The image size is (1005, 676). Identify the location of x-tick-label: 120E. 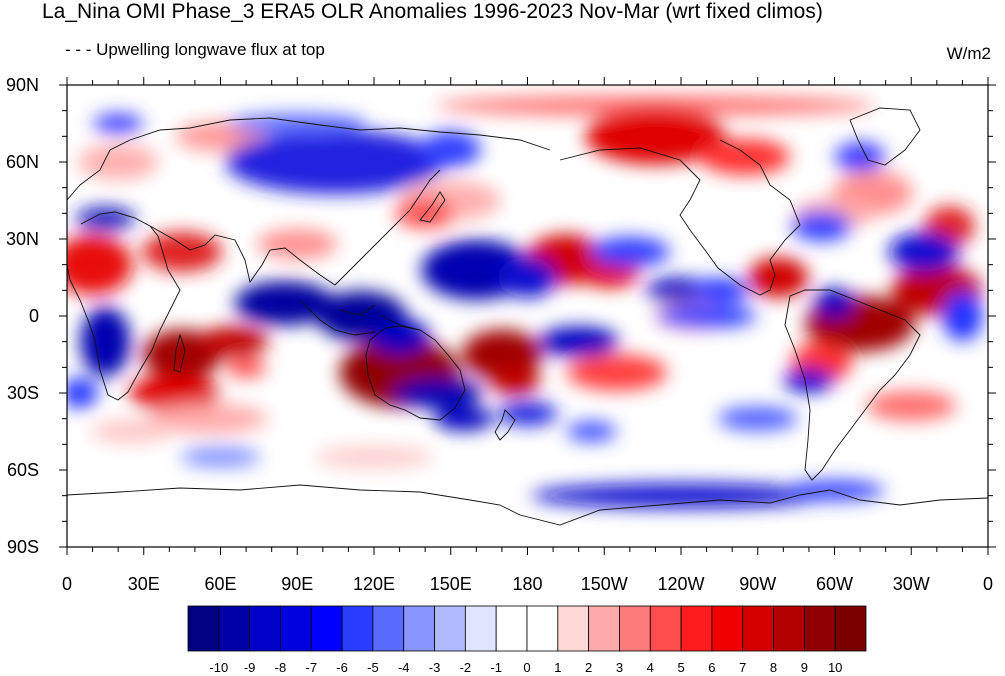
(374, 584).